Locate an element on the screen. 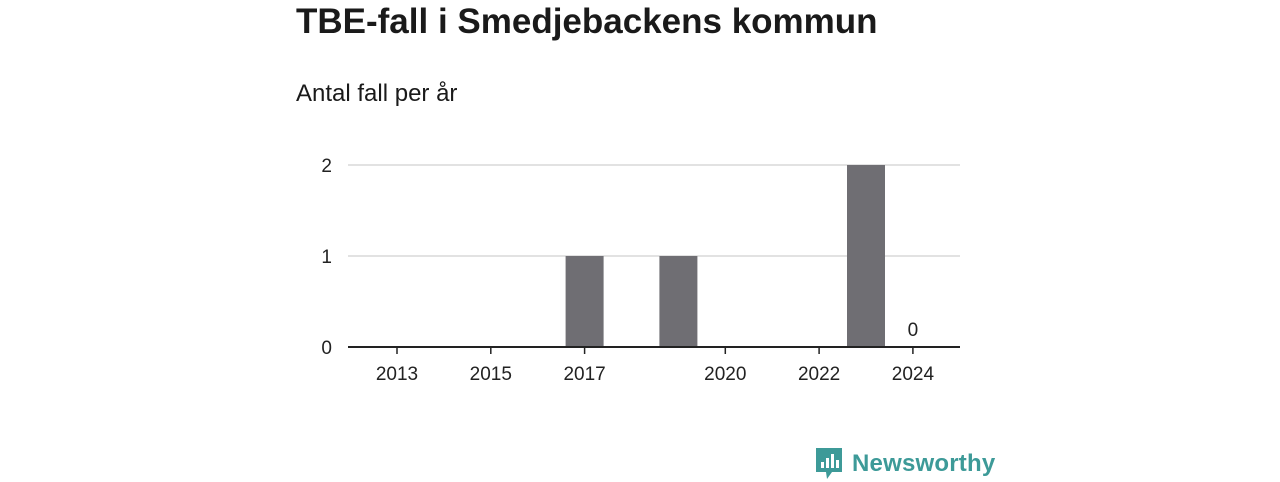 The image size is (1280, 482). brand-name: Newsworthy is located at coordinates (924, 463).